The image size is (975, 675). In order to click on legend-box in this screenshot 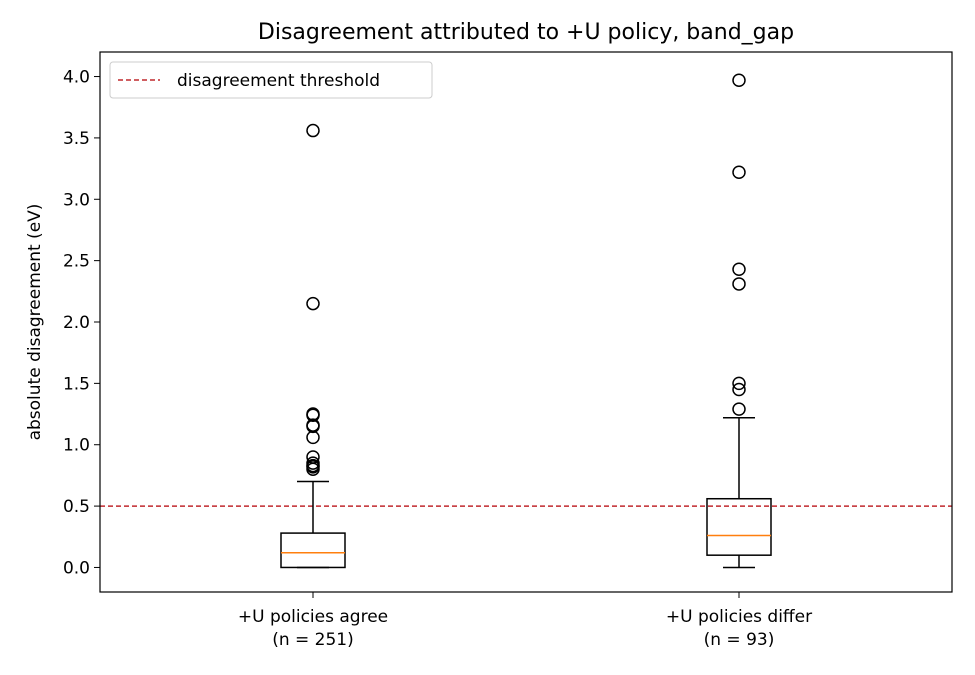, I will do `click(271, 80)`.